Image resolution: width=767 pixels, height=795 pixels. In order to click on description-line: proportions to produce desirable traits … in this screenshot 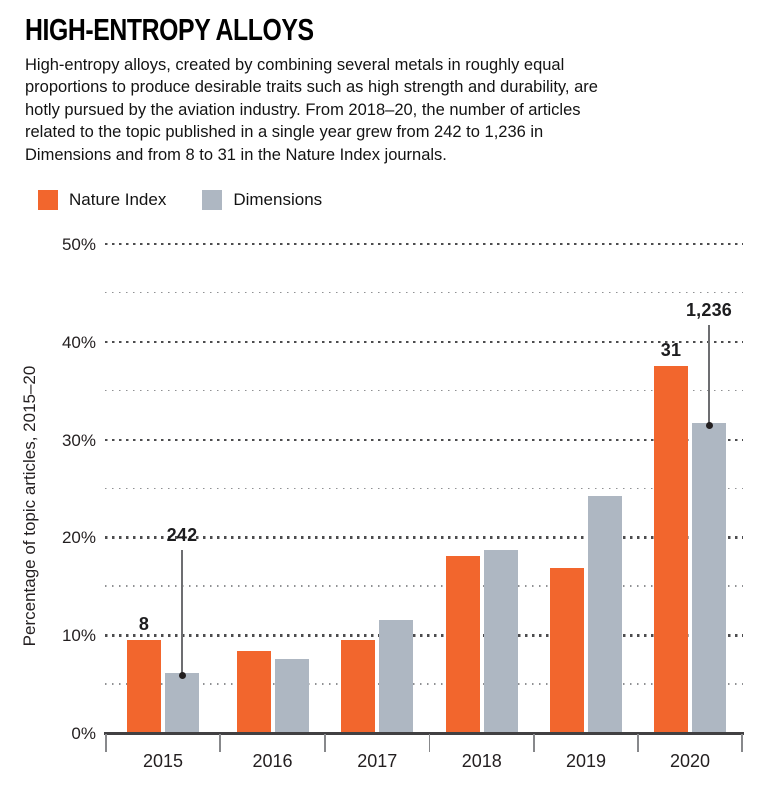, I will do `click(311, 87)`.